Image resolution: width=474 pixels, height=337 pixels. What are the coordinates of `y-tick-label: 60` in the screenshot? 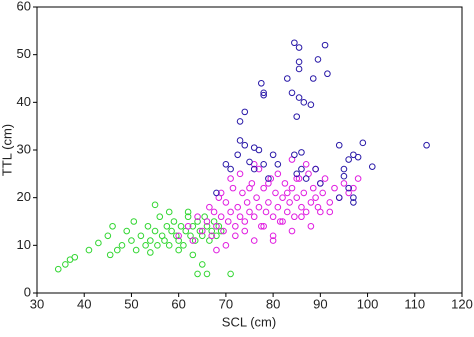 It's located at (24, 6).